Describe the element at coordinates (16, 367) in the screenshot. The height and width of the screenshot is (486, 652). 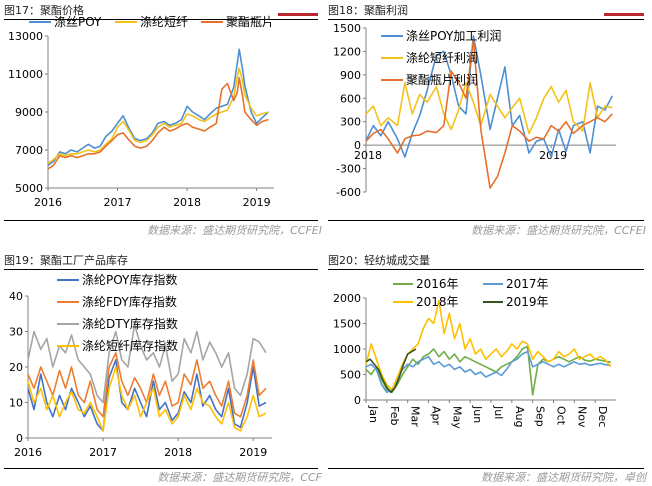
I see `y-tick-label: 20` at that location.